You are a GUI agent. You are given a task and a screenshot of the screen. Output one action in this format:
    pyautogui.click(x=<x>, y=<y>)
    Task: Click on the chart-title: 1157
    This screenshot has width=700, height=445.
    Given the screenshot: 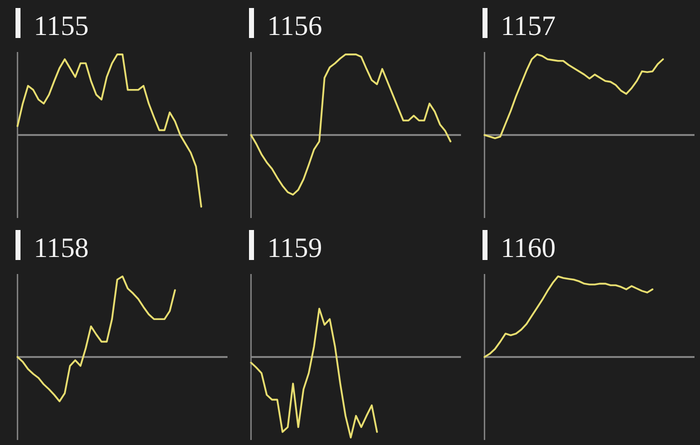 What is the action you would take?
    pyautogui.click(x=529, y=26)
    